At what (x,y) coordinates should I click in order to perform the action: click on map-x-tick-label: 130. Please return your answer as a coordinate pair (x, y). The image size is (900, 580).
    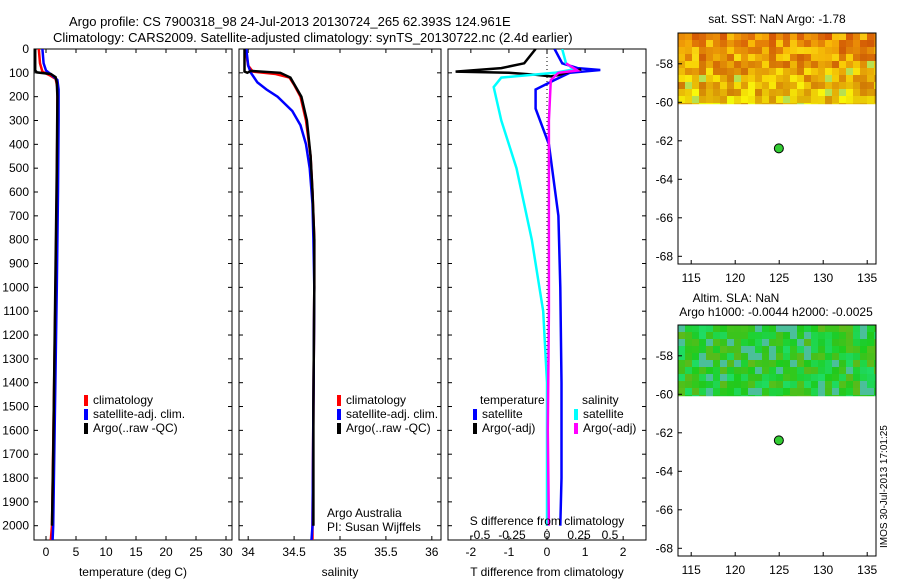
    Looking at the image, I should click on (823, 570).